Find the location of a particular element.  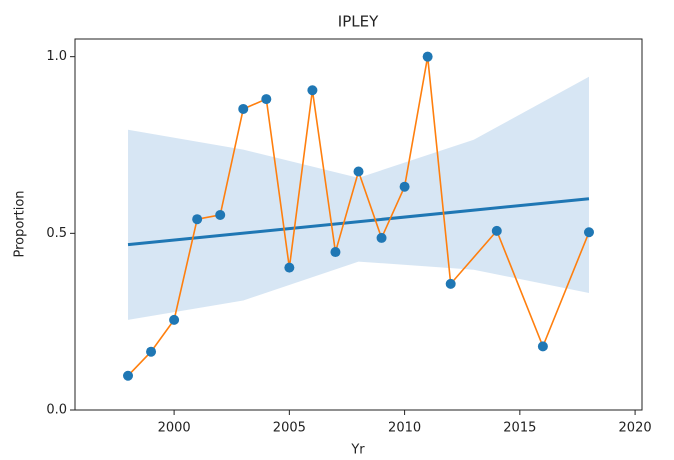

x-tick-label: 2010 is located at coordinates (404, 428).